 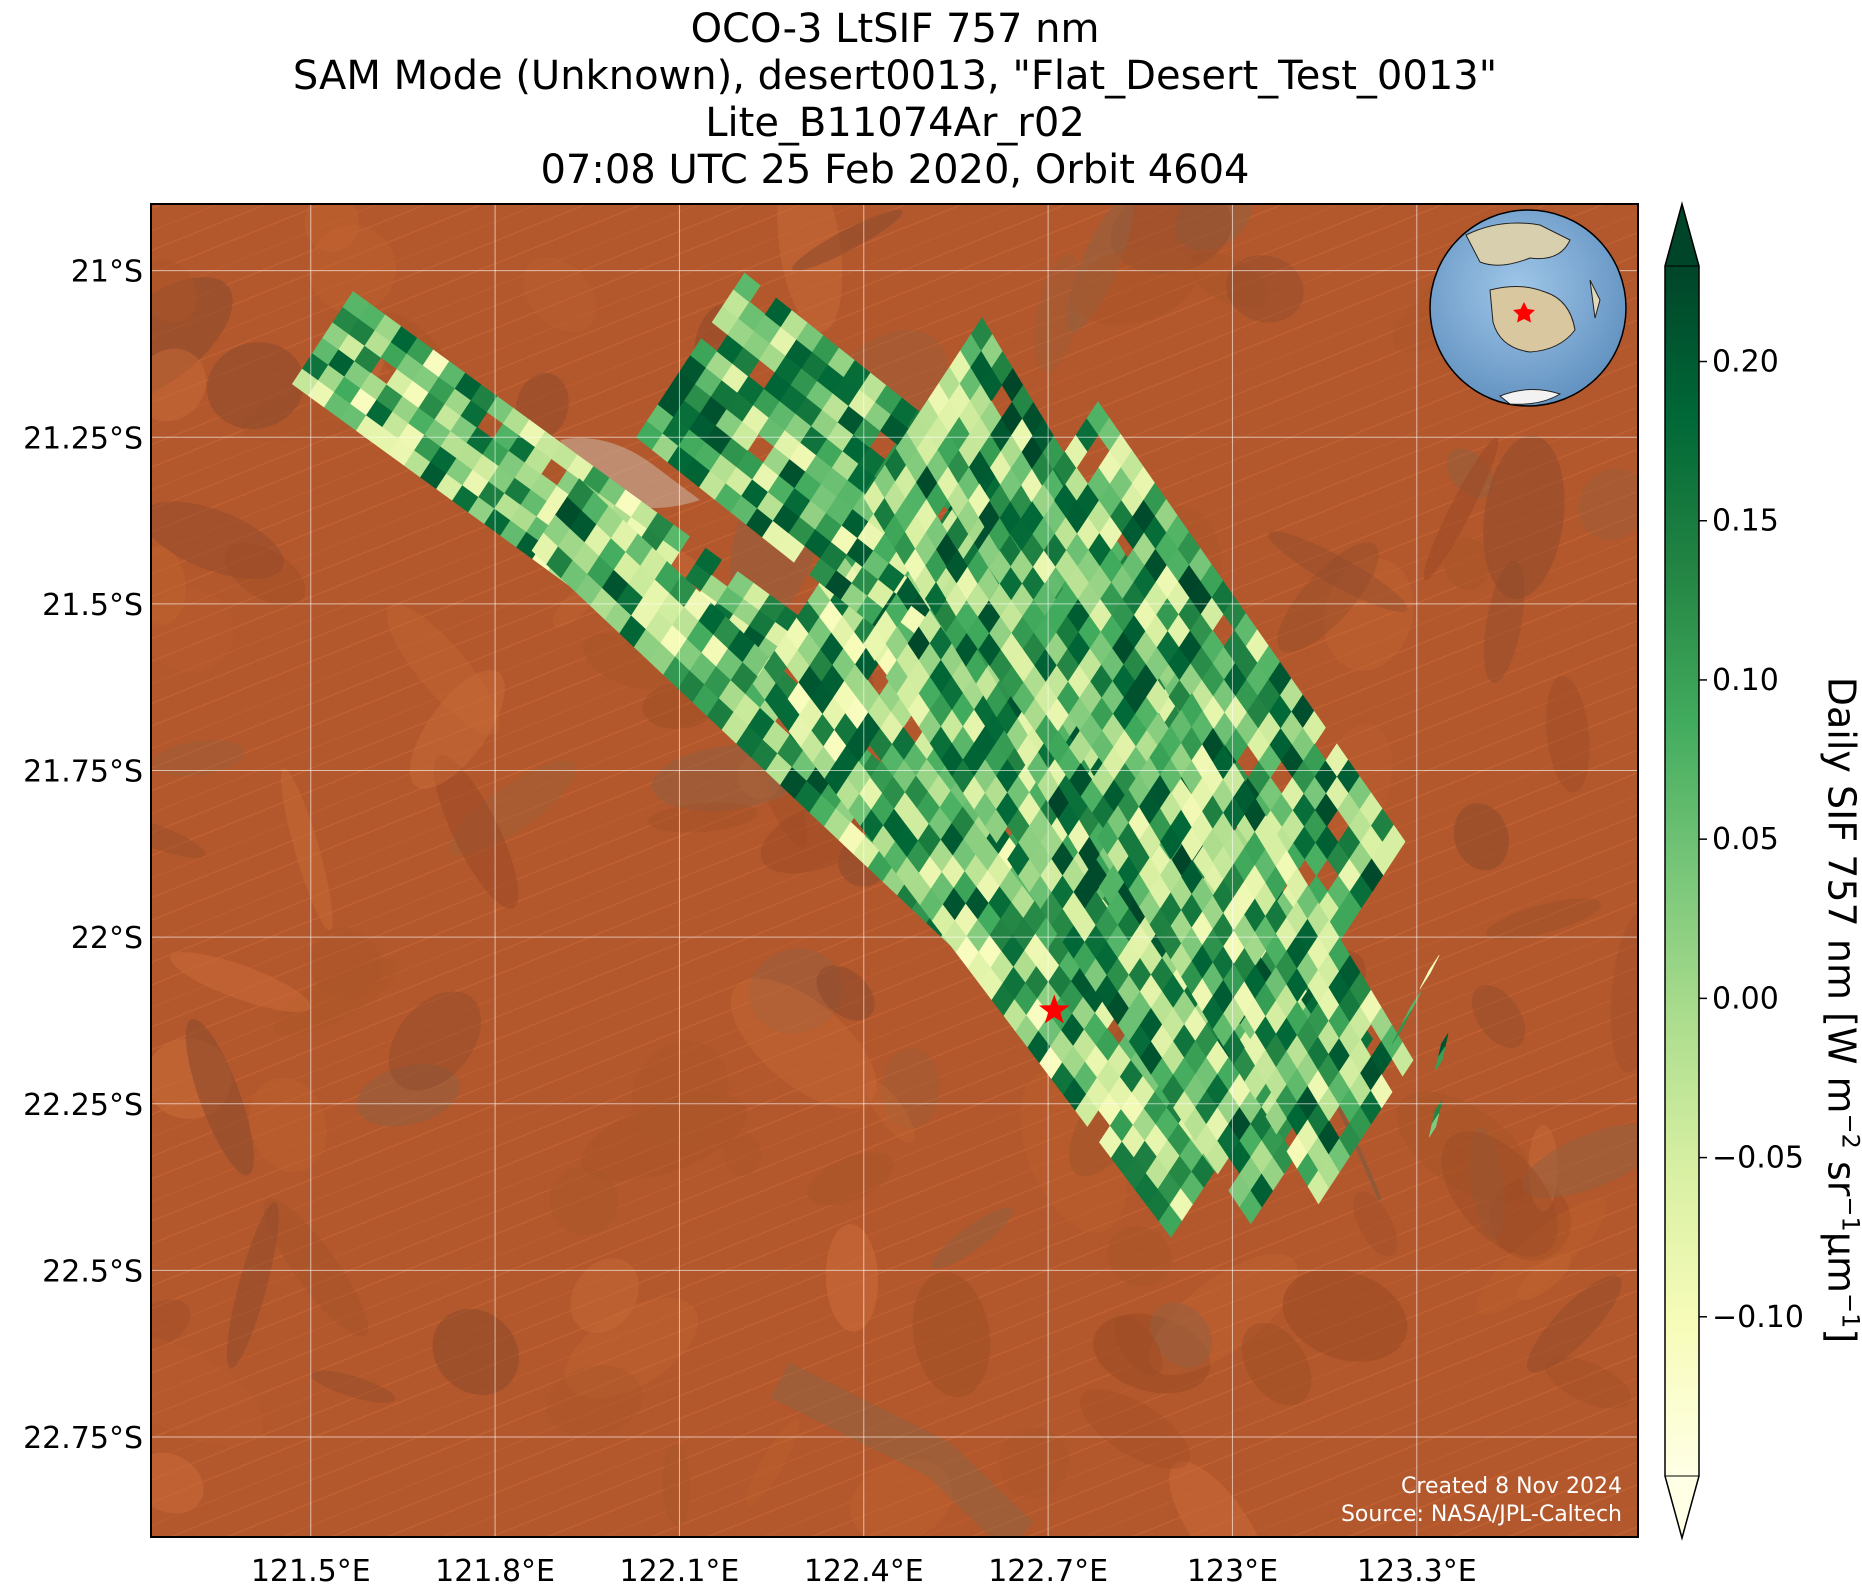 What do you see at coordinates (902, 1449) in the screenshot?
I see `ridge-terrain` at bounding box center [902, 1449].